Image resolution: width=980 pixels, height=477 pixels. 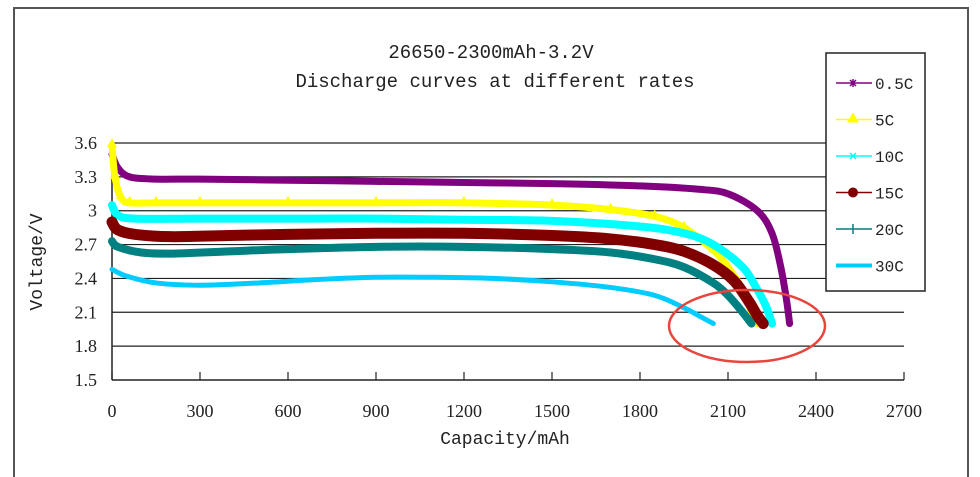 What do you see at coordinates (640, 411) in the screenshot?
I see `x-tick-label: 1800` at bounding box center [640, 411].